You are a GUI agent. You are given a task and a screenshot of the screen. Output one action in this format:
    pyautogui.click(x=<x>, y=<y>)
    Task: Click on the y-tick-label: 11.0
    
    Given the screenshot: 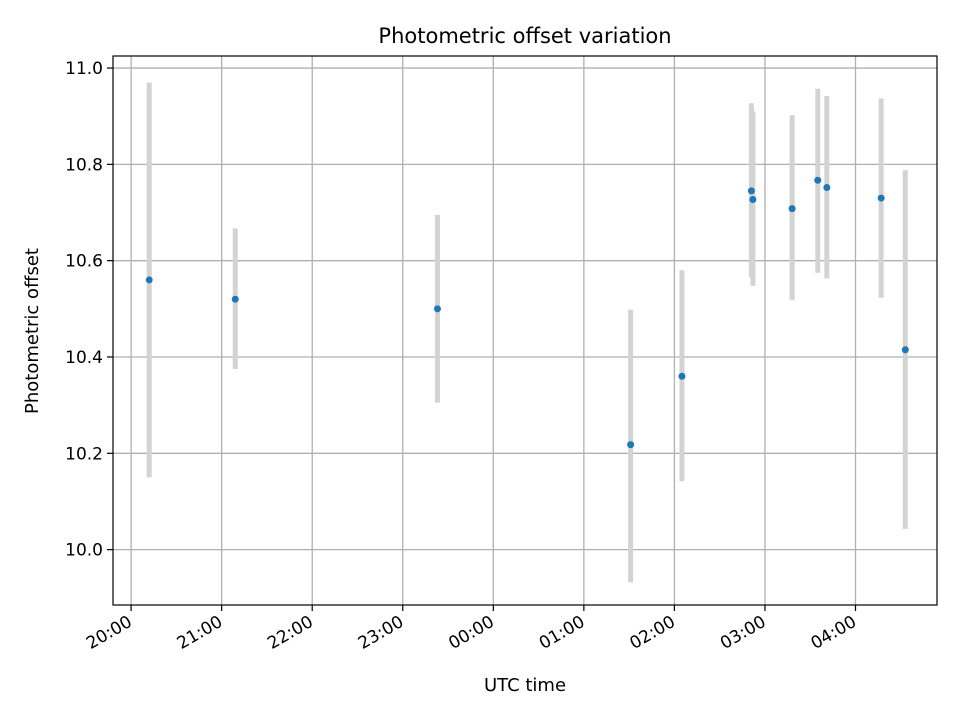 What is the action you would take?
    pyautogui.click(x=84, y=69)
    